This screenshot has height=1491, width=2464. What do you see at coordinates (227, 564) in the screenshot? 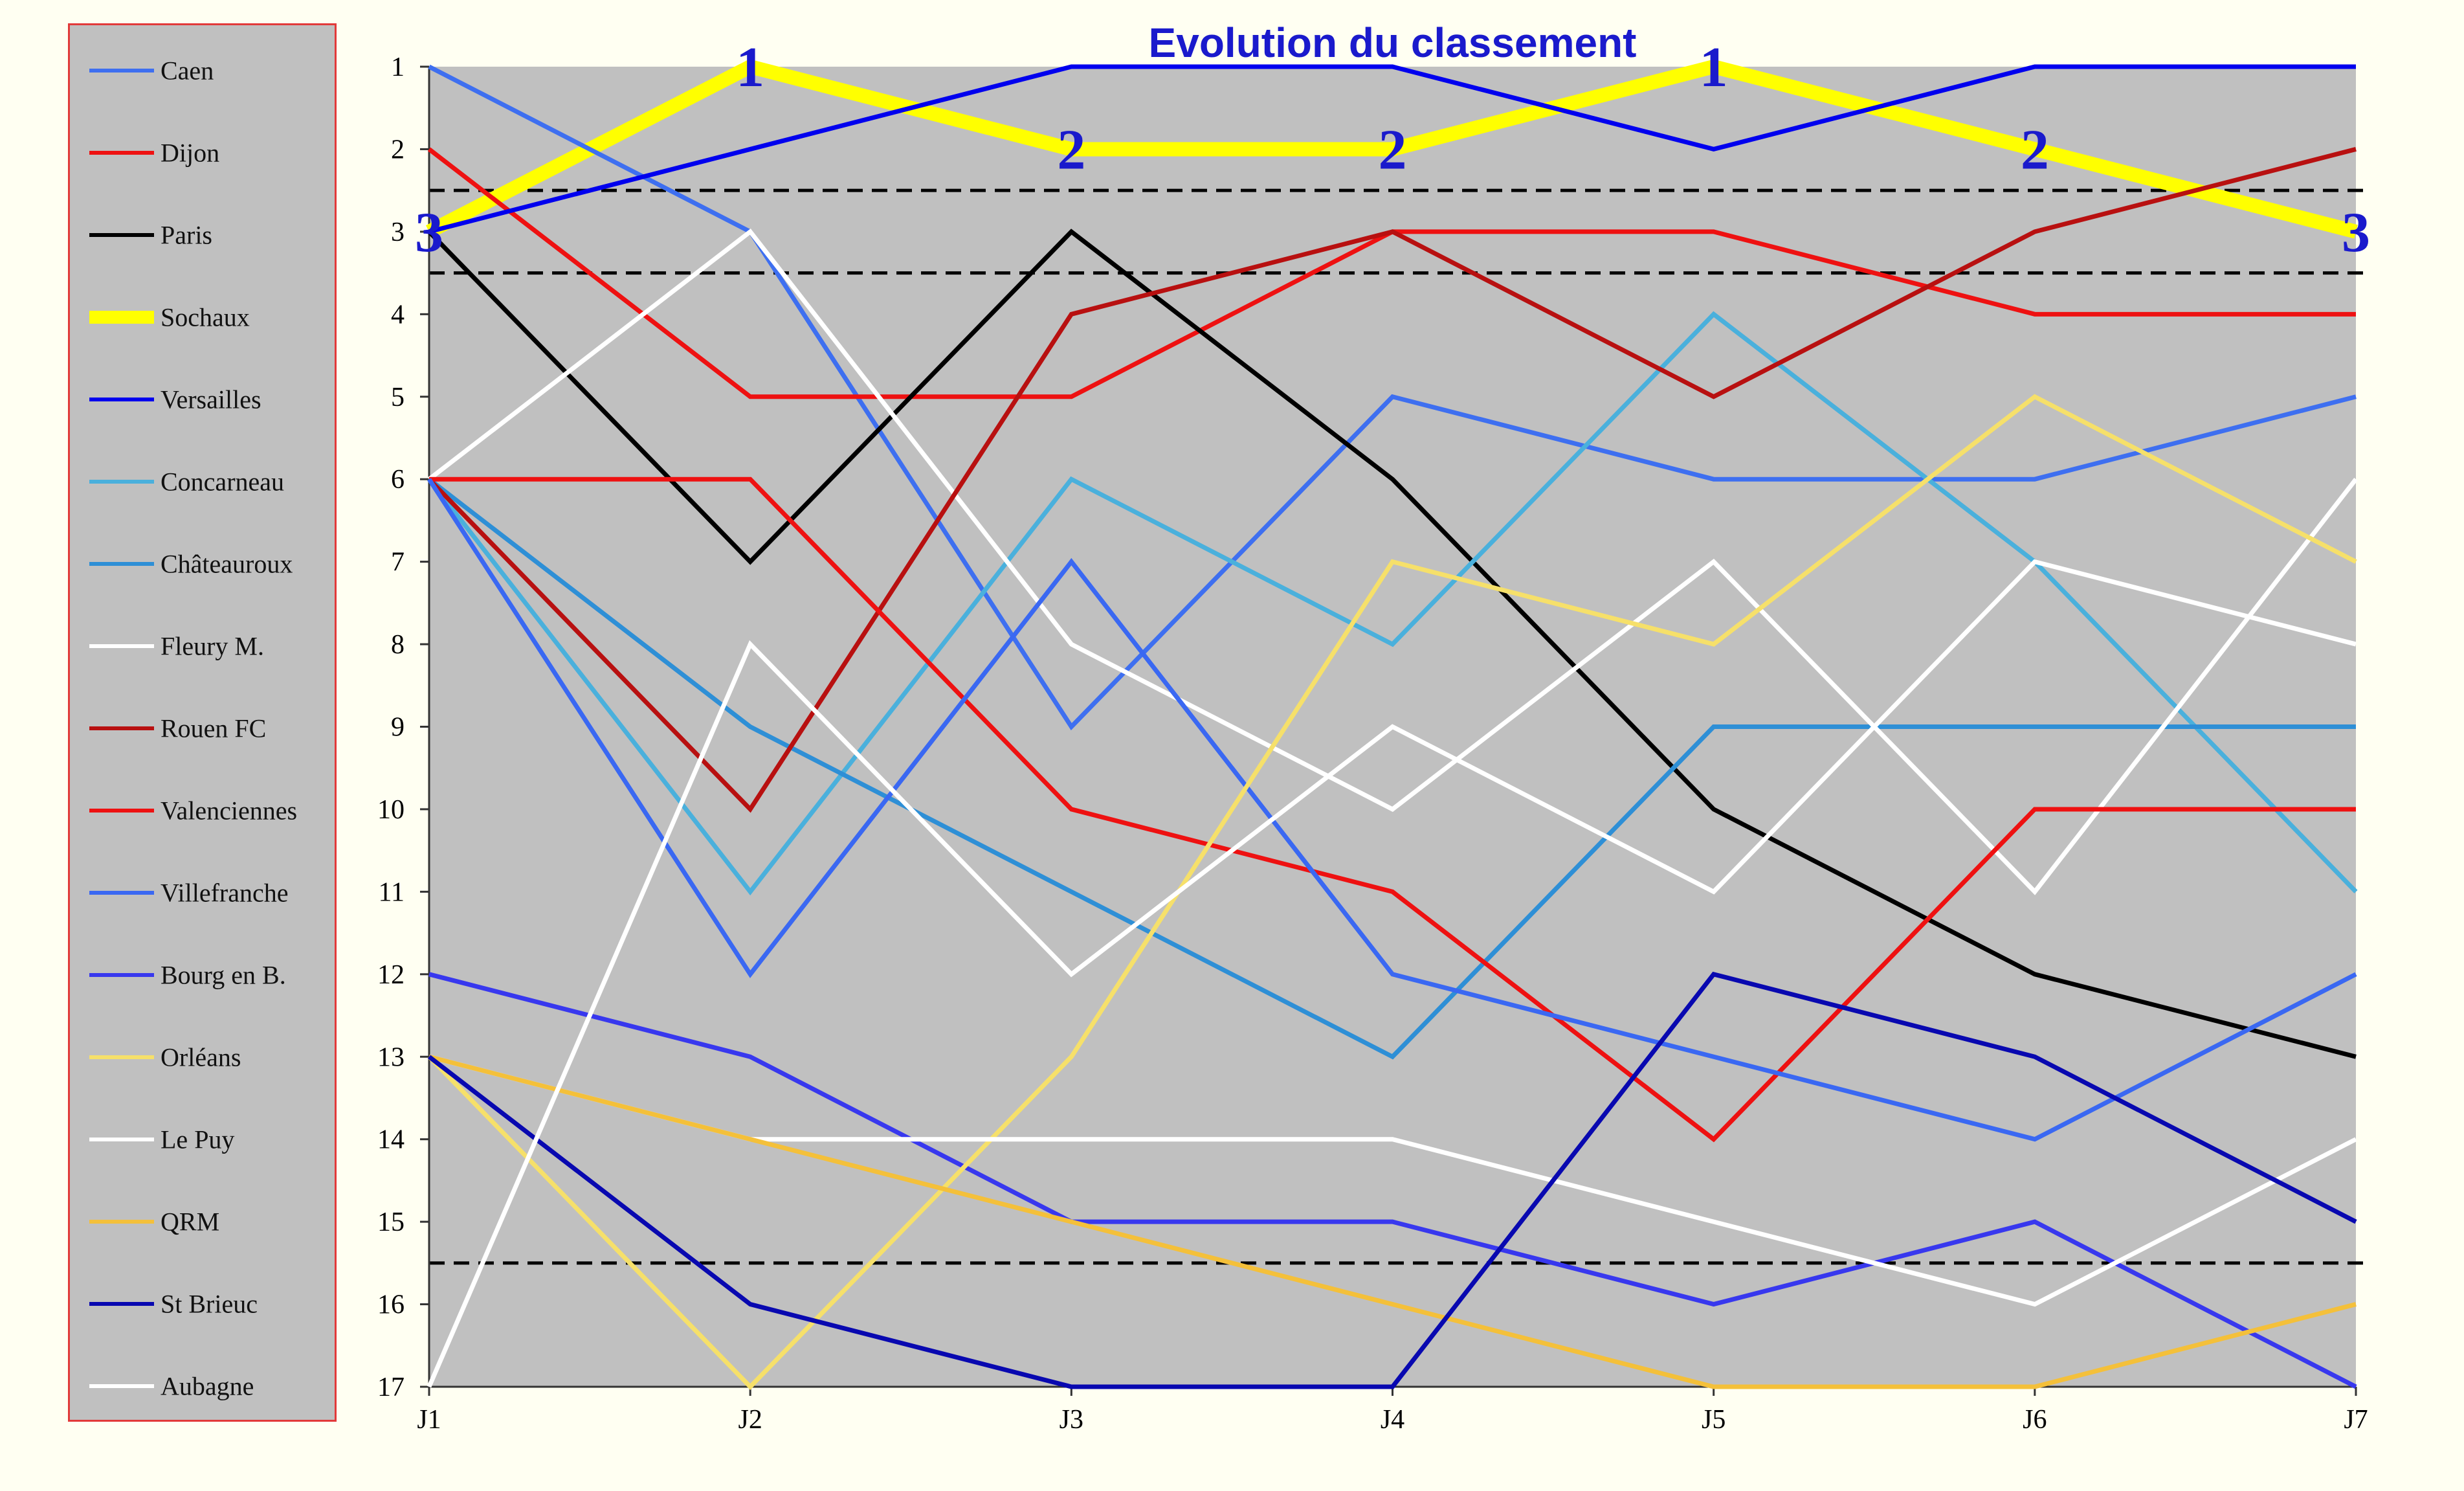
I see `legend-label: Châteauroux` at bounding box center [227, 564].